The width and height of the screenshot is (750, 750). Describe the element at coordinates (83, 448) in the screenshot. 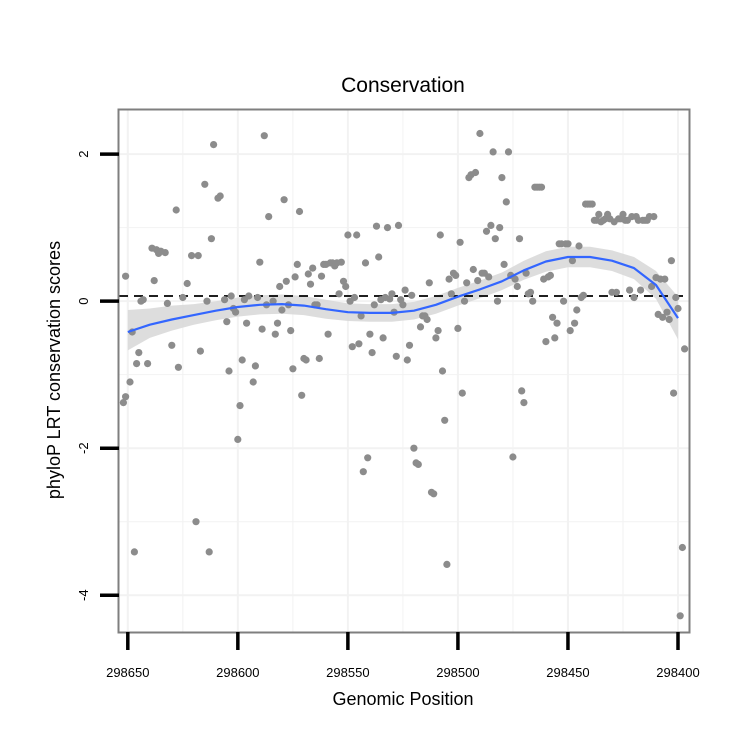

I see `y-tick-label: -2` at that location.